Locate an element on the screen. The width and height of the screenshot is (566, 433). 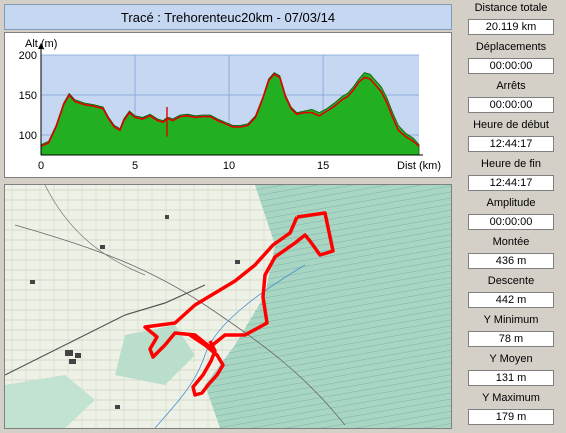
stat-value: 131 m is located at coordinates (511, 378).